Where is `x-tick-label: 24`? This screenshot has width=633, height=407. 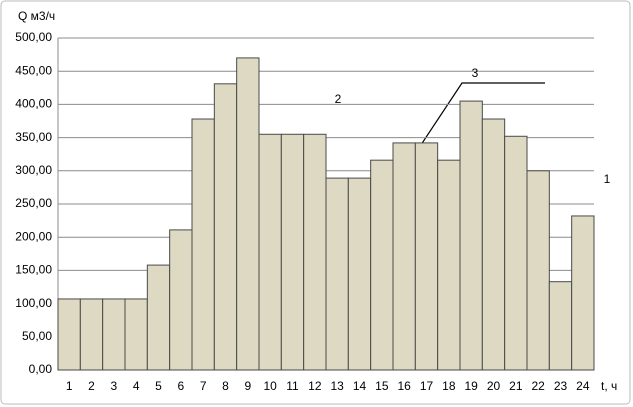
x-tick-label: 24 is located at coordinates (583, 386).